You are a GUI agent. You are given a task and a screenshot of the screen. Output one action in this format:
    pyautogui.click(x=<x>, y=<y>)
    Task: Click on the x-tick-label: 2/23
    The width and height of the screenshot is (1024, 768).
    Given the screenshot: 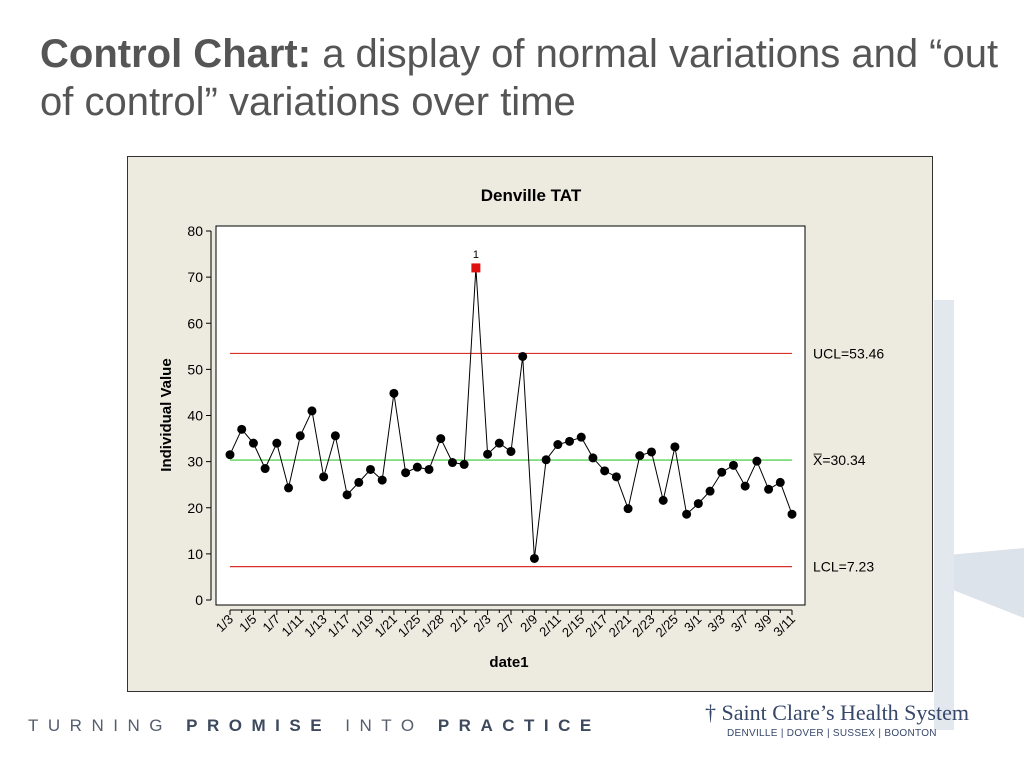 What is the action you would take?
    pyautogui.click(x=643, y=626)
    